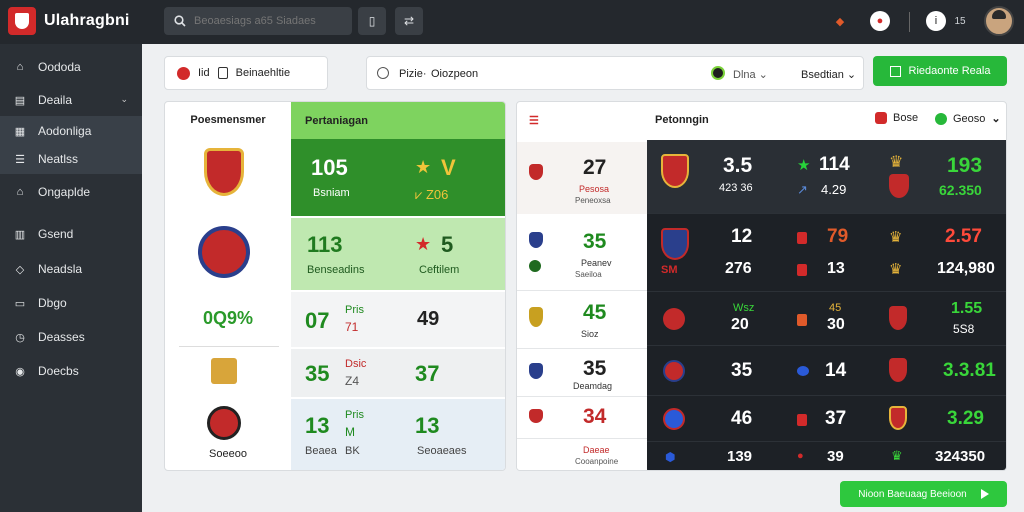  Describe the element at coordinates (56, 234) in the screenshot. I see `sidebar-item-label: Gsend` at that location.